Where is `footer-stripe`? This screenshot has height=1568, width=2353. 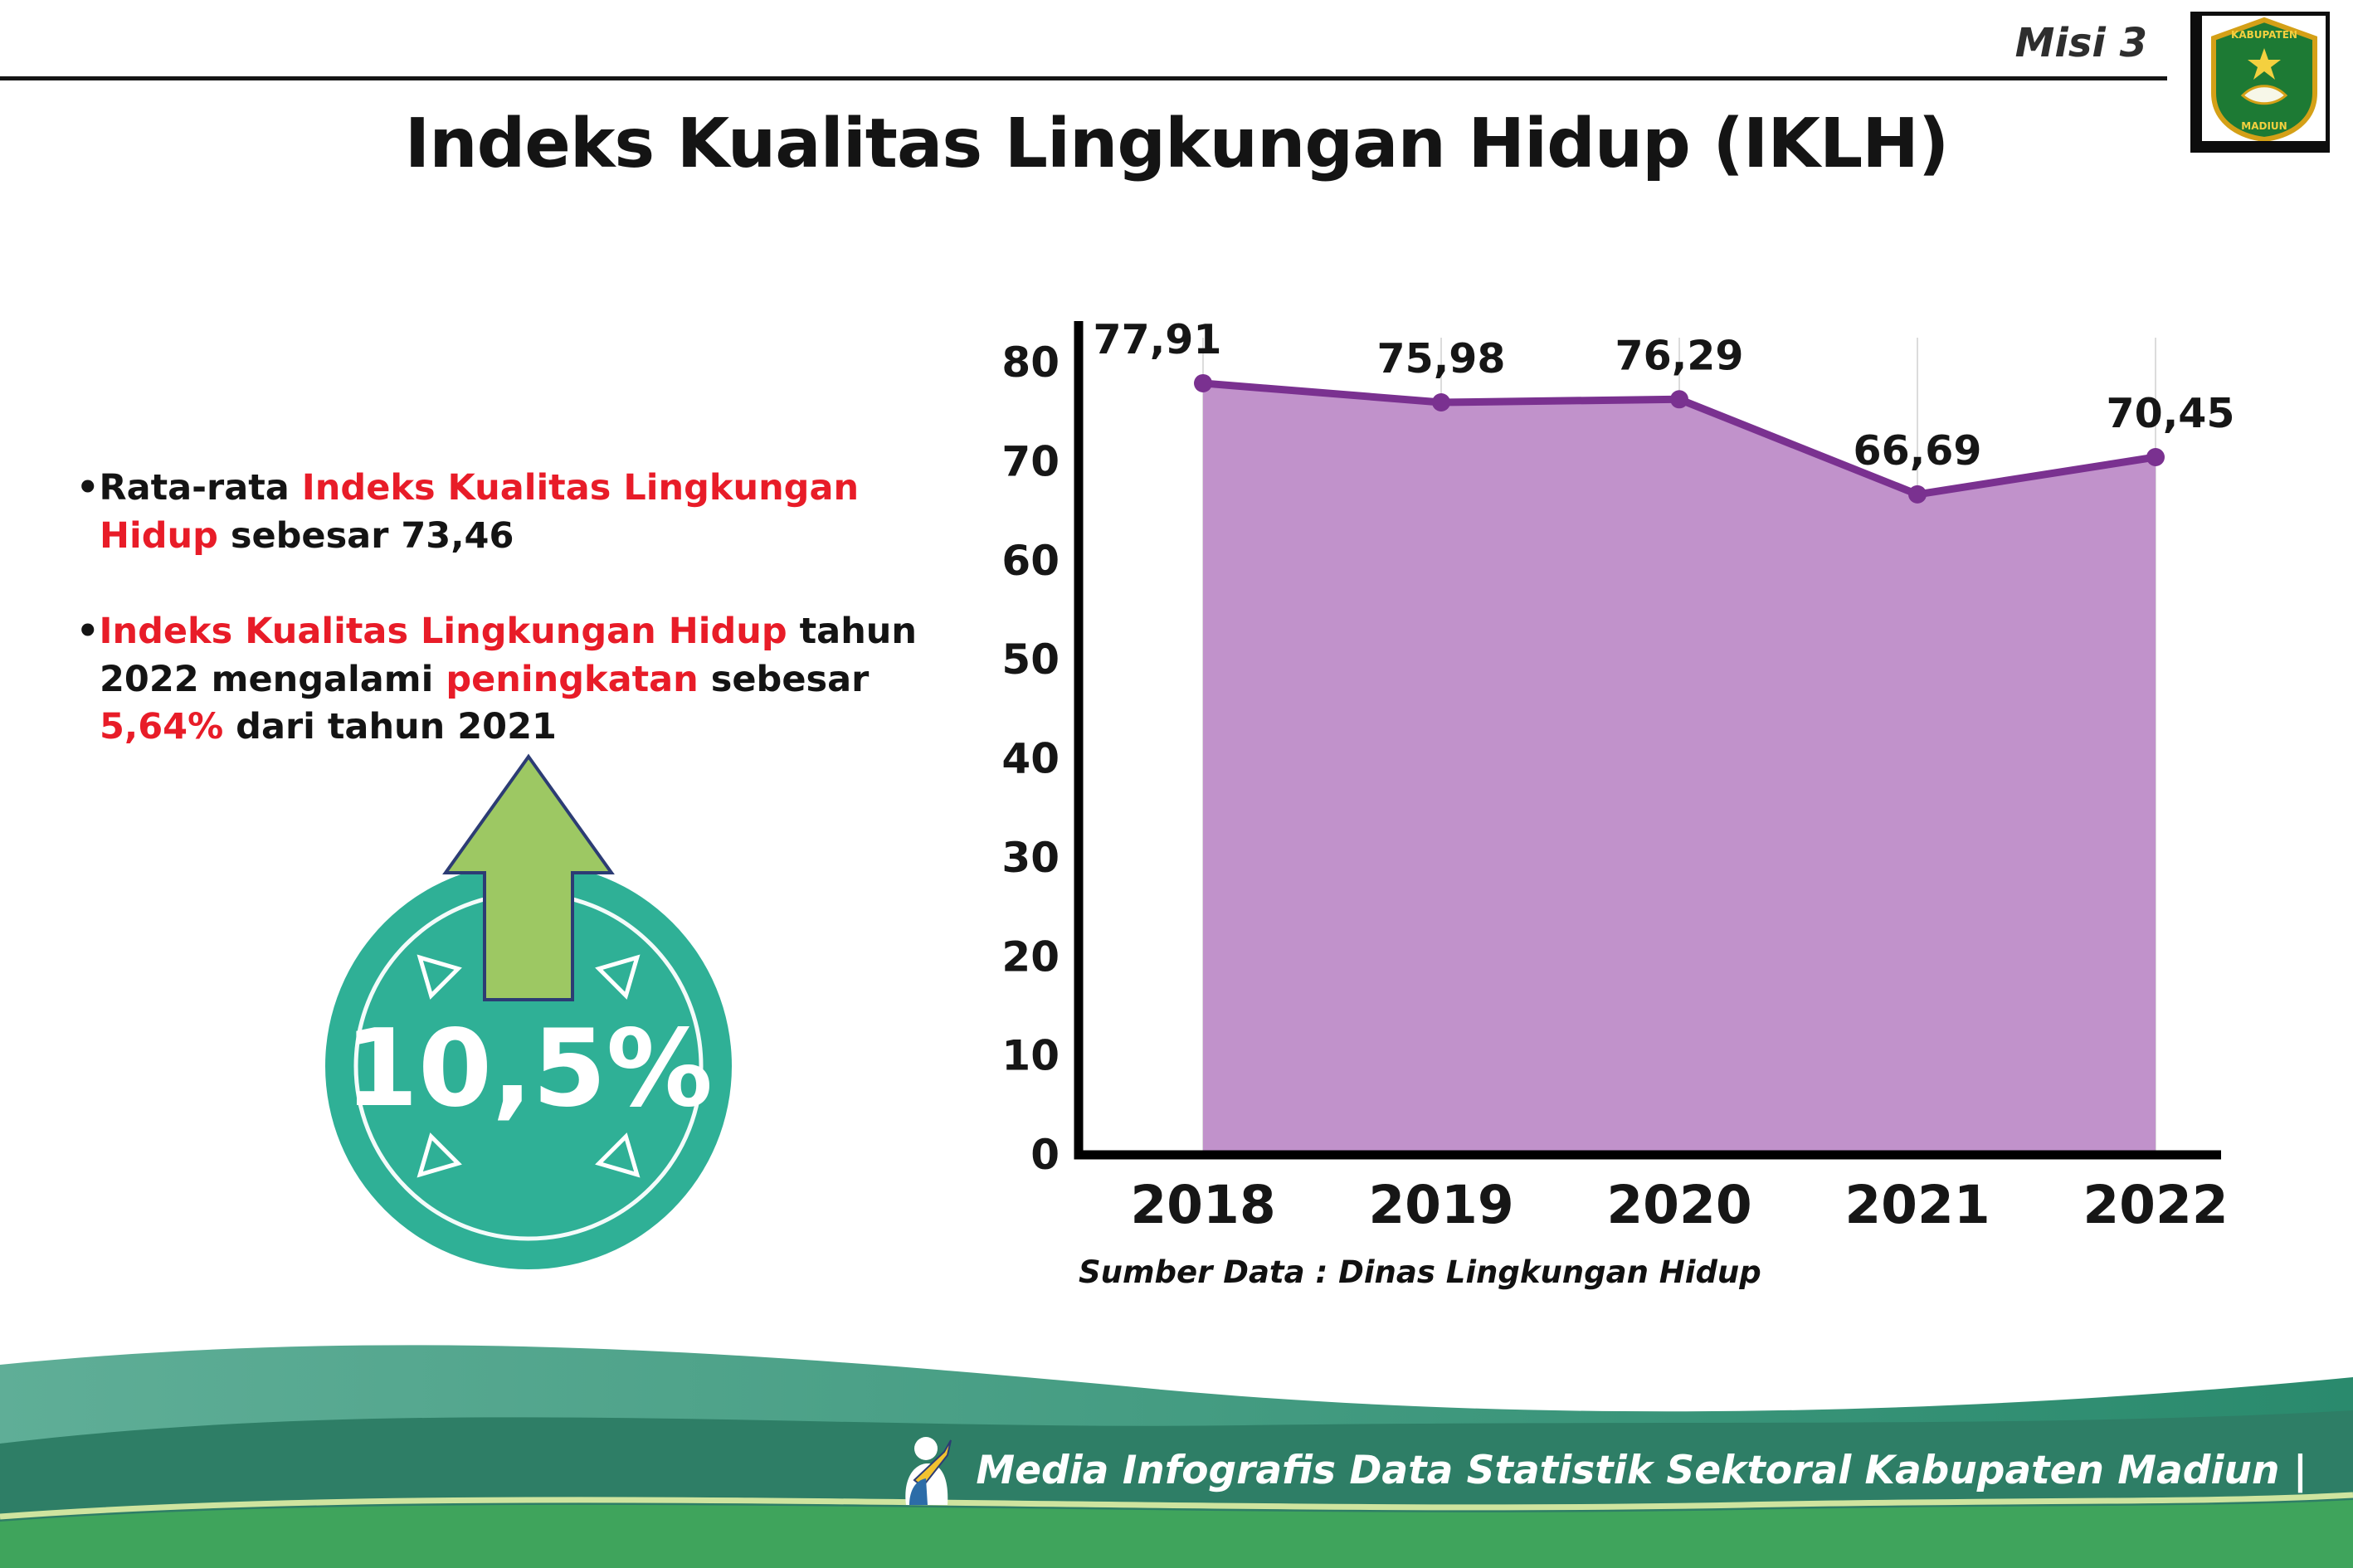
footer-stripe is located at coordinates (1176, 1506).